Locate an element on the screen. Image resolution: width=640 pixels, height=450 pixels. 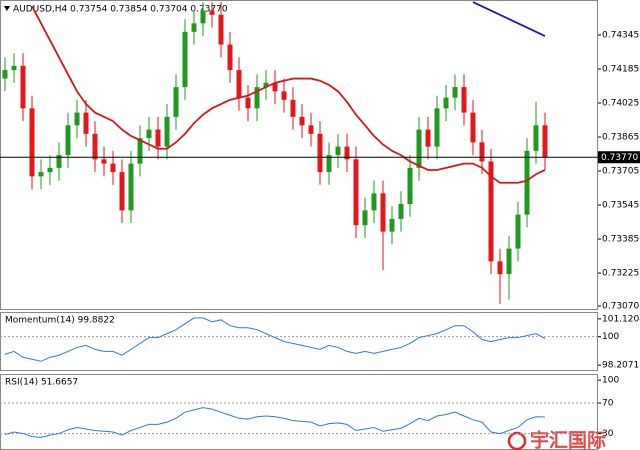
y-tick-label: 70 is located at coordinates (608, 404).